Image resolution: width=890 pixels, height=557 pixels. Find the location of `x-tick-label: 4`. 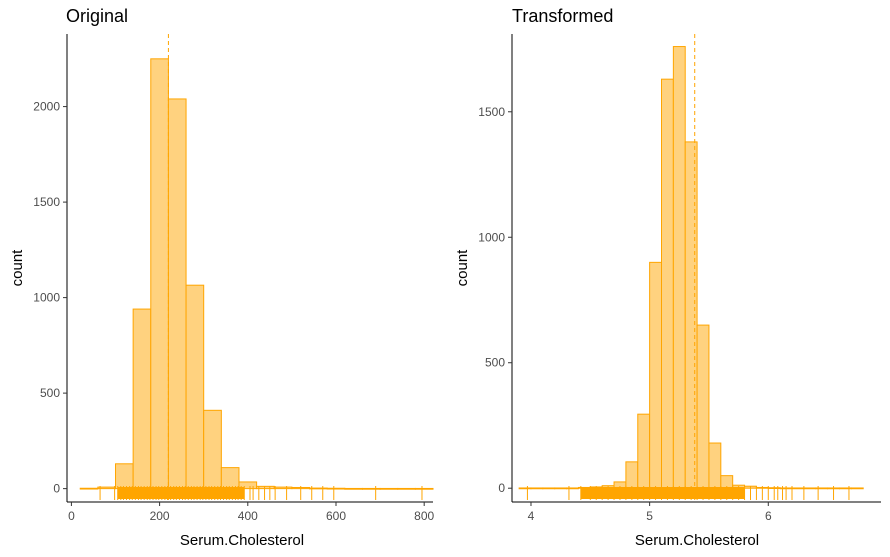

x-tick-label: 4 is located at coordinates (531, 516).